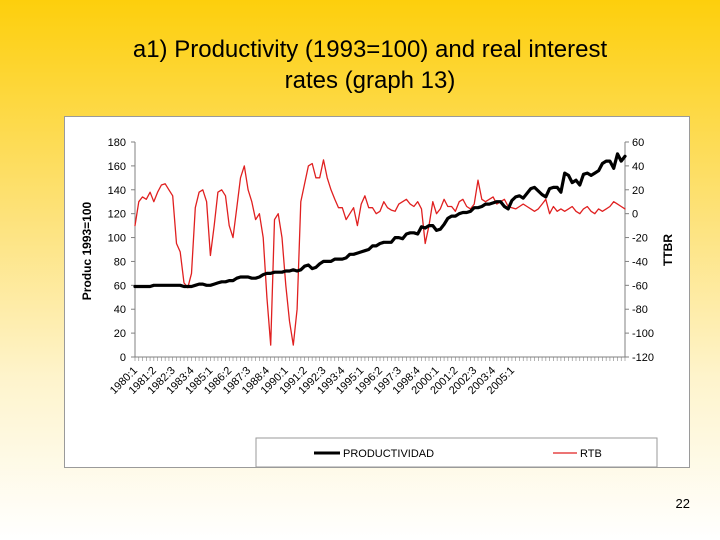  I want to click on y-tick-label-right: 60, so click(638, 143).